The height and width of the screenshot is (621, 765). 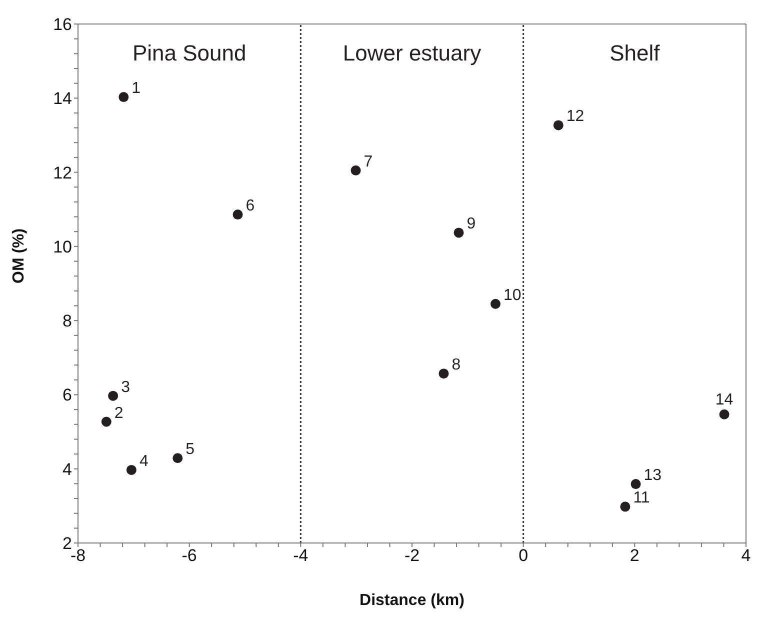 I want to click on annotation: 11, so click(x=641, y=498).